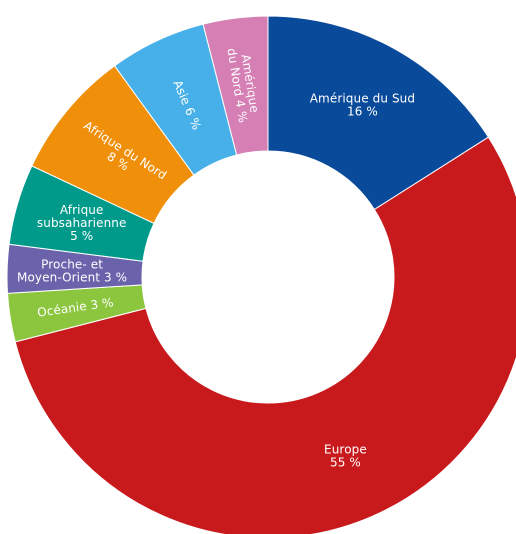  I want to click on slice-label-line: Proche- et, so click(72, 264).